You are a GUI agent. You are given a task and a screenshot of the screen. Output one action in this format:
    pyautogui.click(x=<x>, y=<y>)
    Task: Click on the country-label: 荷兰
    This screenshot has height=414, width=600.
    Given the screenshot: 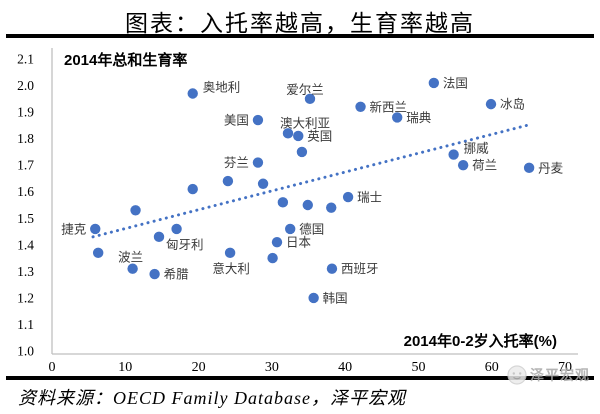 What is the action you would take?
    pyautogui.click(x=484, y=166)
    